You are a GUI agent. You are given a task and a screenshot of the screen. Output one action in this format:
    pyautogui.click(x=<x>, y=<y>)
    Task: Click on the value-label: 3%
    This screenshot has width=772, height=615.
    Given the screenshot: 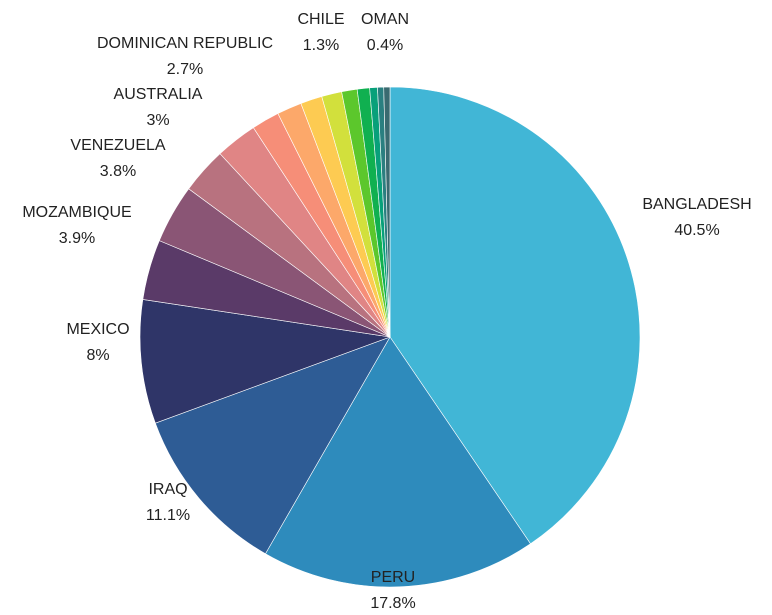 What is the action you would take?
    pyautogui.click(x=157, y=120)
    